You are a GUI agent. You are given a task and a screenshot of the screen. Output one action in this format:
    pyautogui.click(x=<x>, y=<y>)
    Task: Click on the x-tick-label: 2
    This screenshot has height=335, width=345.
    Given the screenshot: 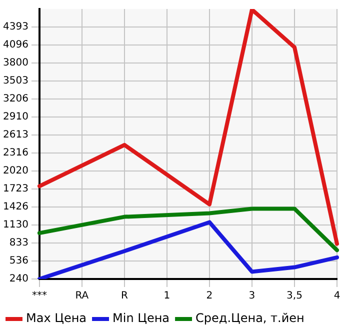 What is the action you would take?
    pyautogui.click(x=209, y=296)
    